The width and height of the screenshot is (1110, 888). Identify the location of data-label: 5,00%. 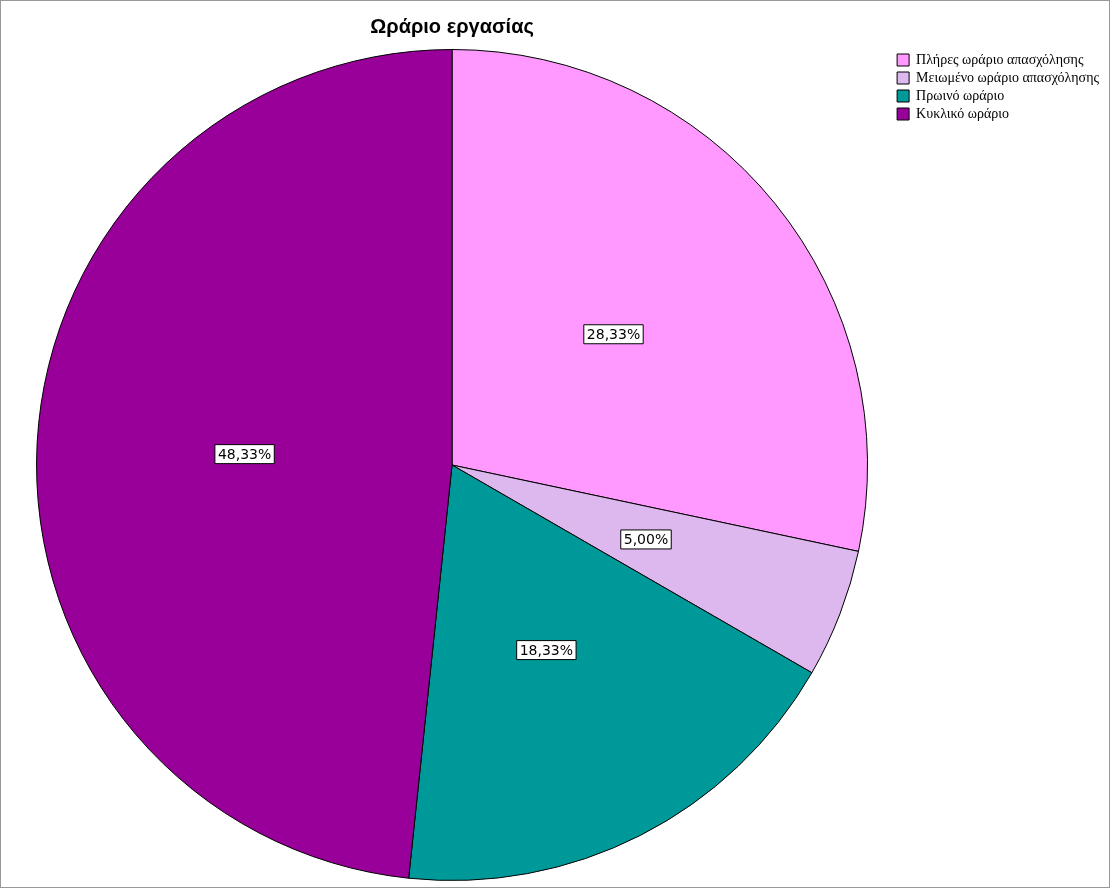
(646, 539).